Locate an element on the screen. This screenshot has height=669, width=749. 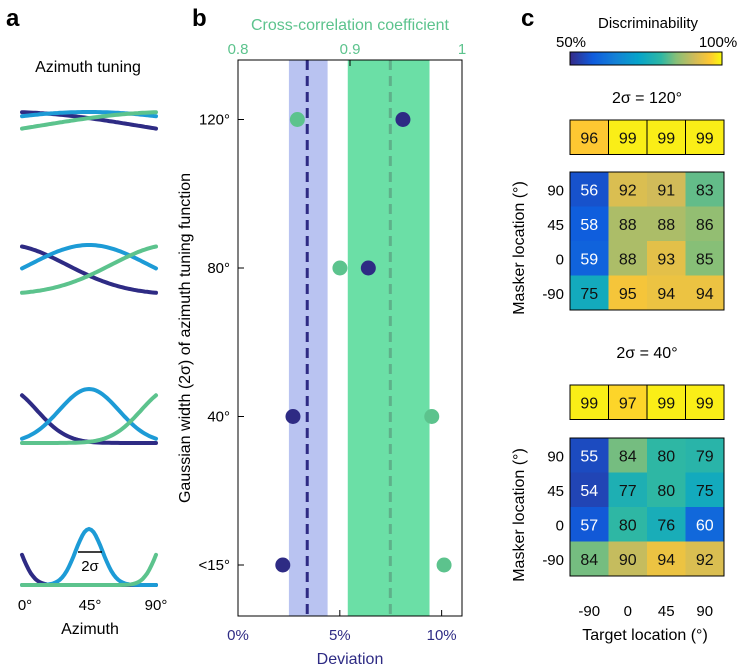
single-value-1-3: 99 is located at coordinates (705, 403).